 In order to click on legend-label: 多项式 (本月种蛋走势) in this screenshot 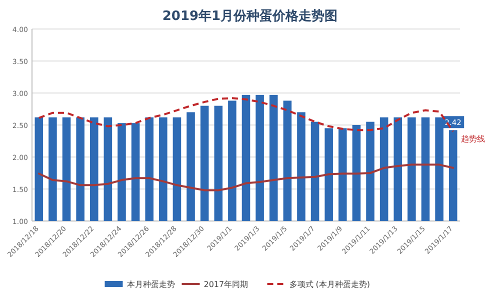, I will do `click(329, 284)`.